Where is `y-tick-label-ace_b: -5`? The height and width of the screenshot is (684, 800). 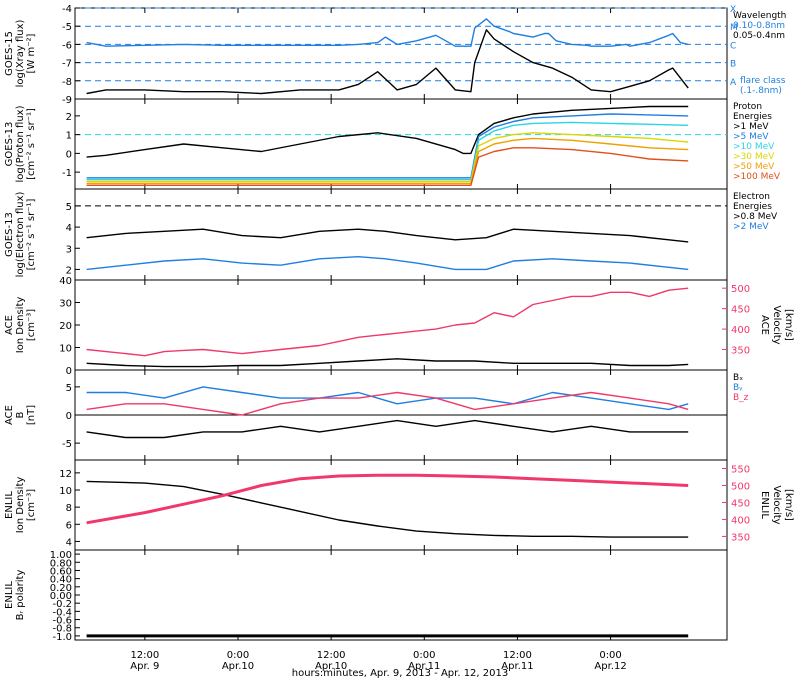
y-tick-label-ace_b: -5 is located at coordinates (67, 444).